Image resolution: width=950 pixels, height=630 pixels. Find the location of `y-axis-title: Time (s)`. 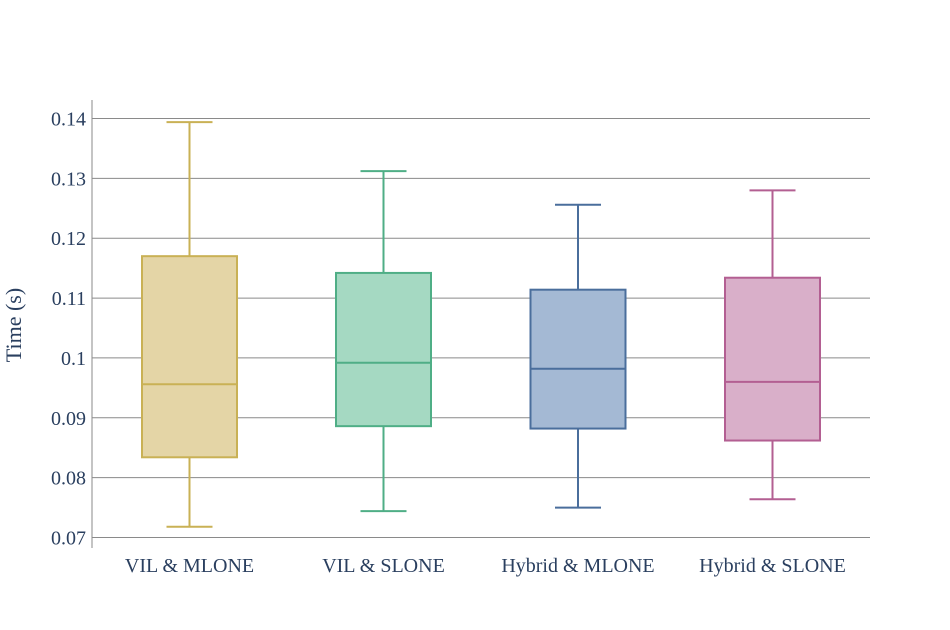

y-axis-title: Time (s) is located at coordinates (13, 325).